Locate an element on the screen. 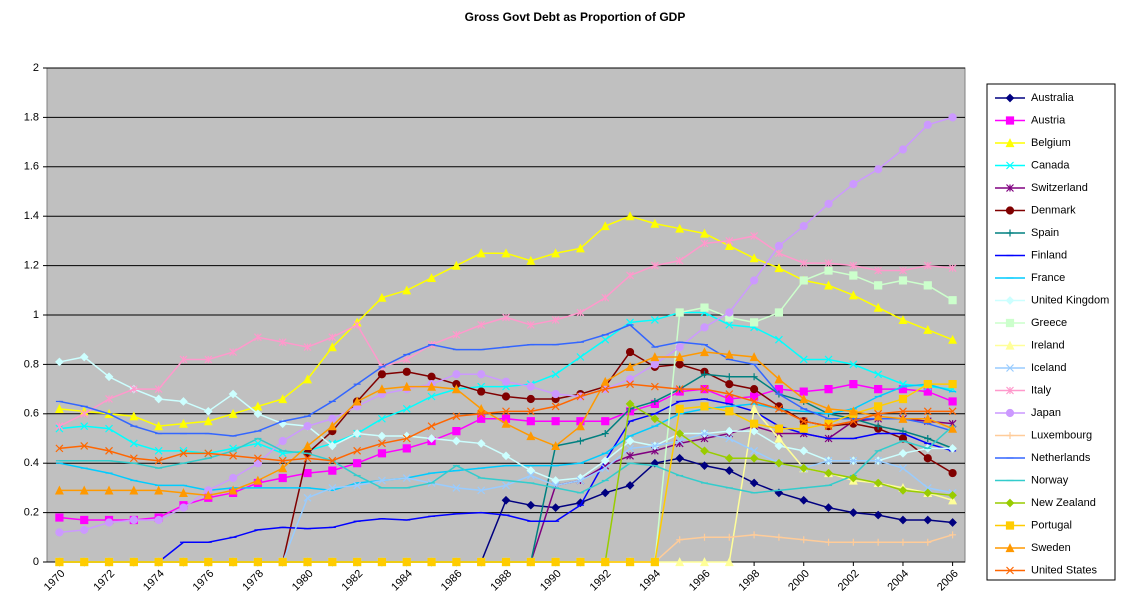  legend-label: Belgium is located at coordinates (1051, 143).